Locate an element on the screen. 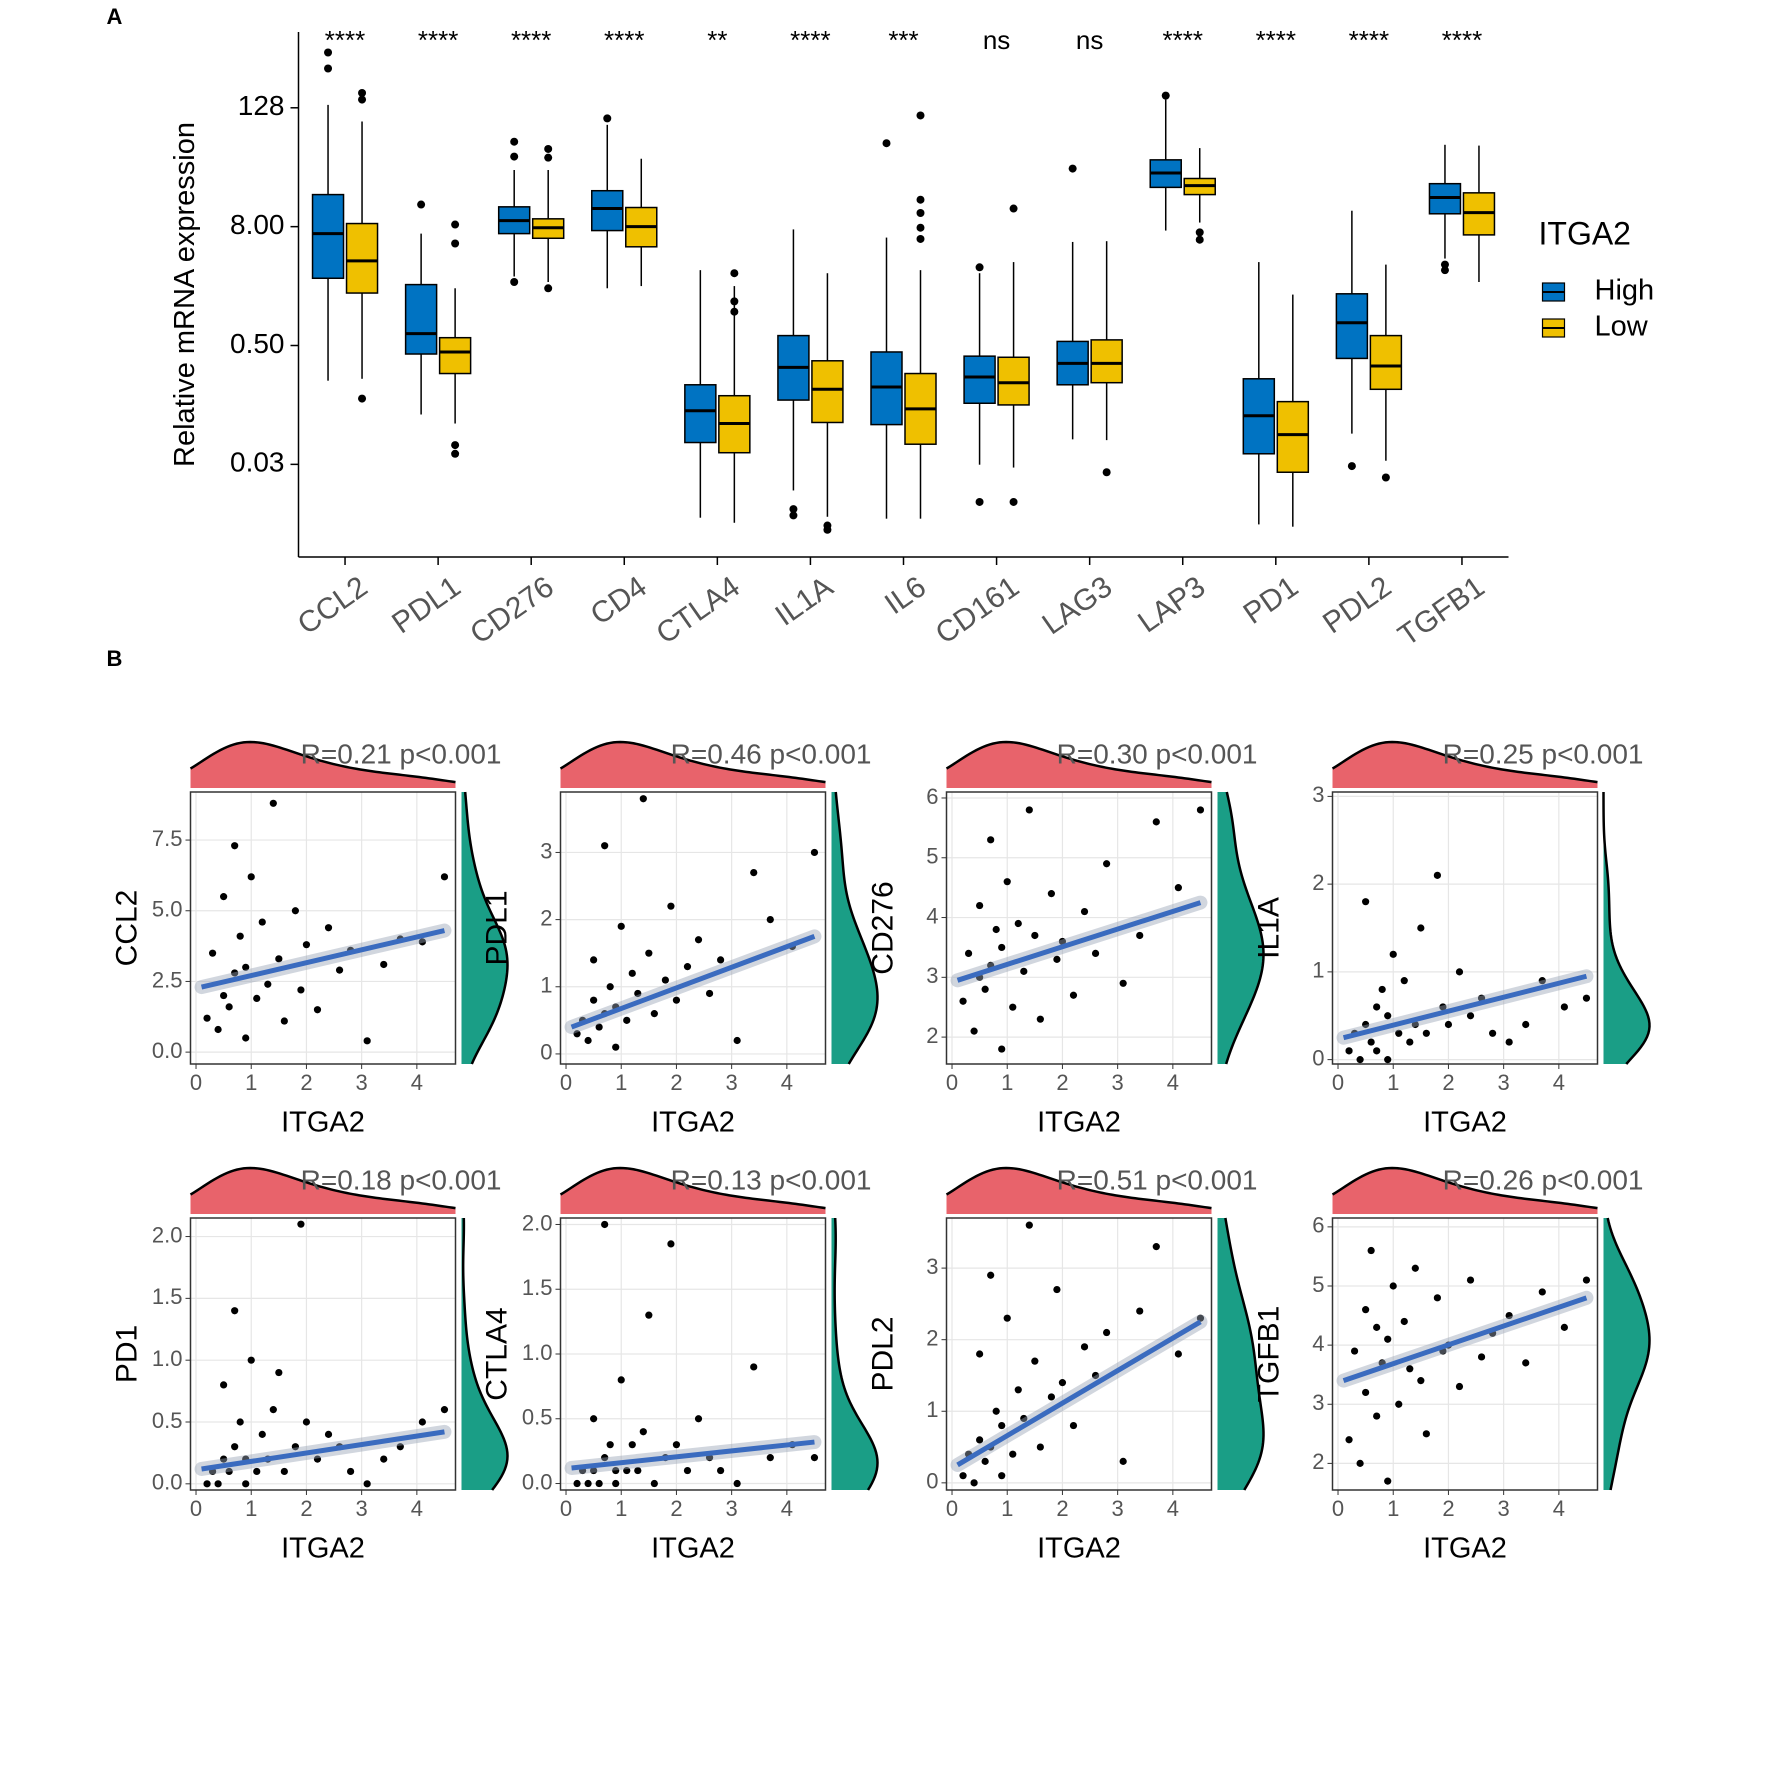  y-tick-label: 2 is located at coordinates (932, 1337).